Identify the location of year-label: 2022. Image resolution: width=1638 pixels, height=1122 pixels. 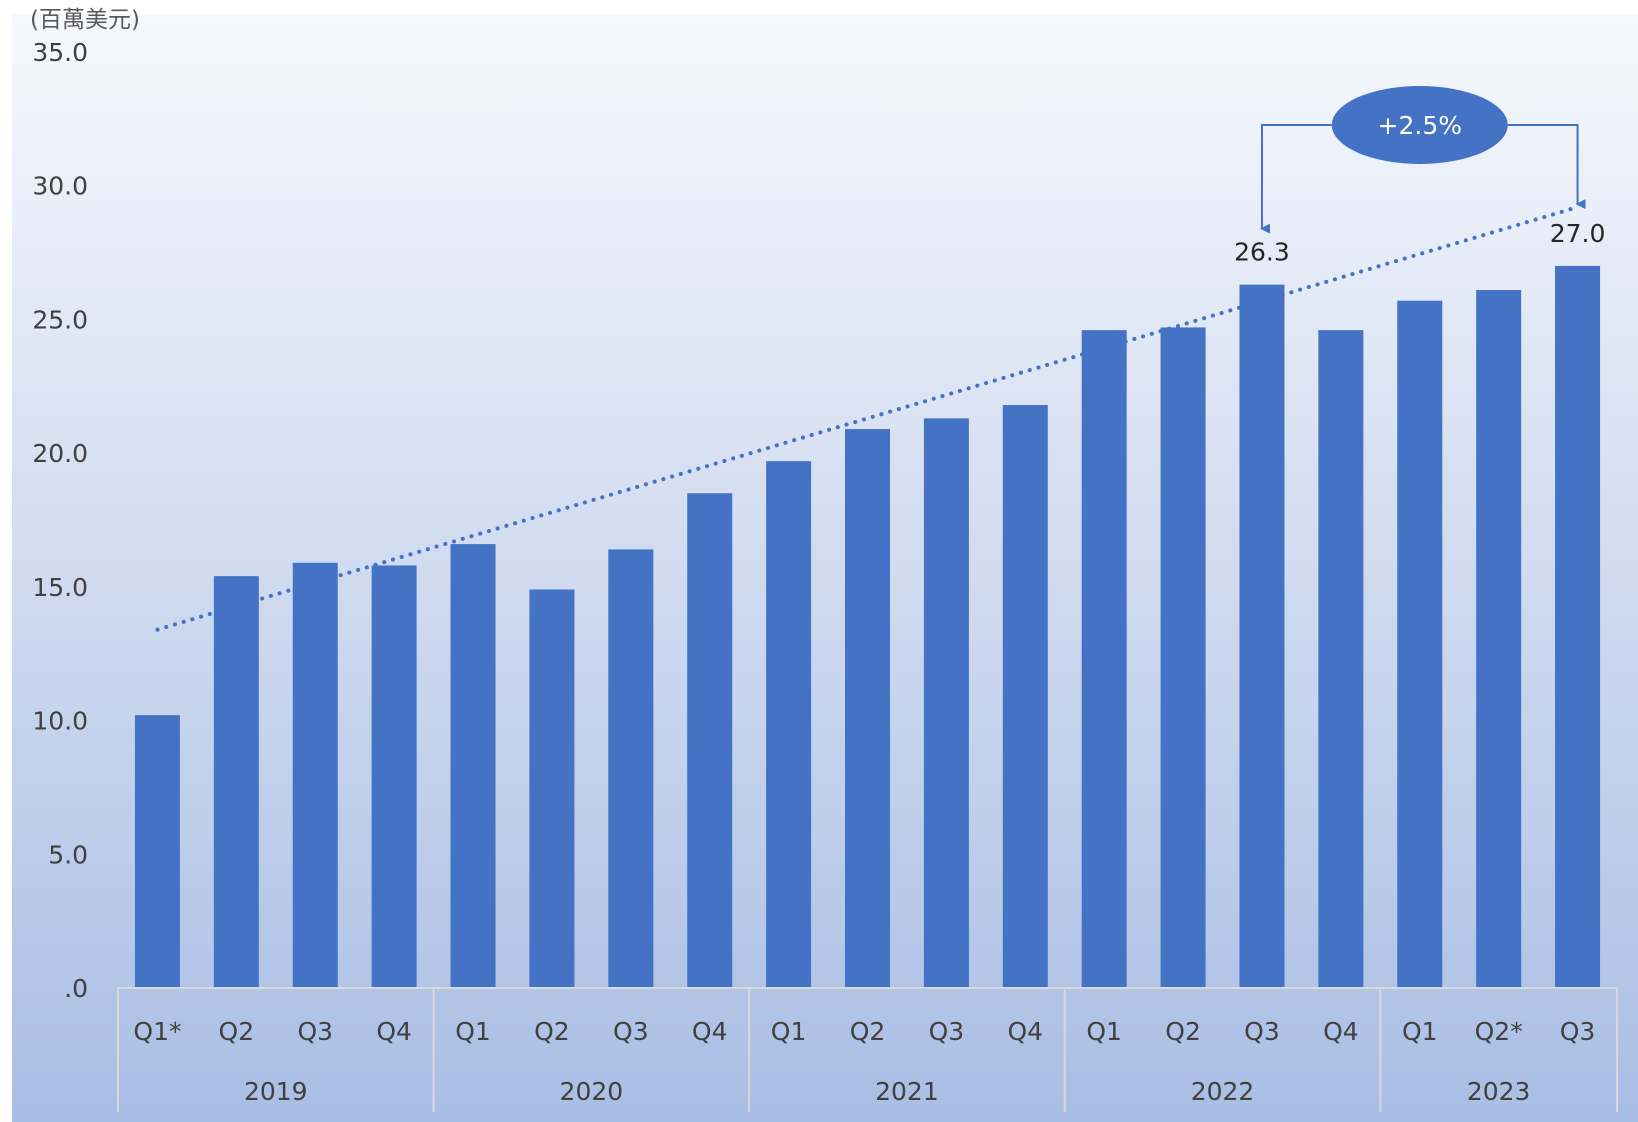
(1223, 1091).